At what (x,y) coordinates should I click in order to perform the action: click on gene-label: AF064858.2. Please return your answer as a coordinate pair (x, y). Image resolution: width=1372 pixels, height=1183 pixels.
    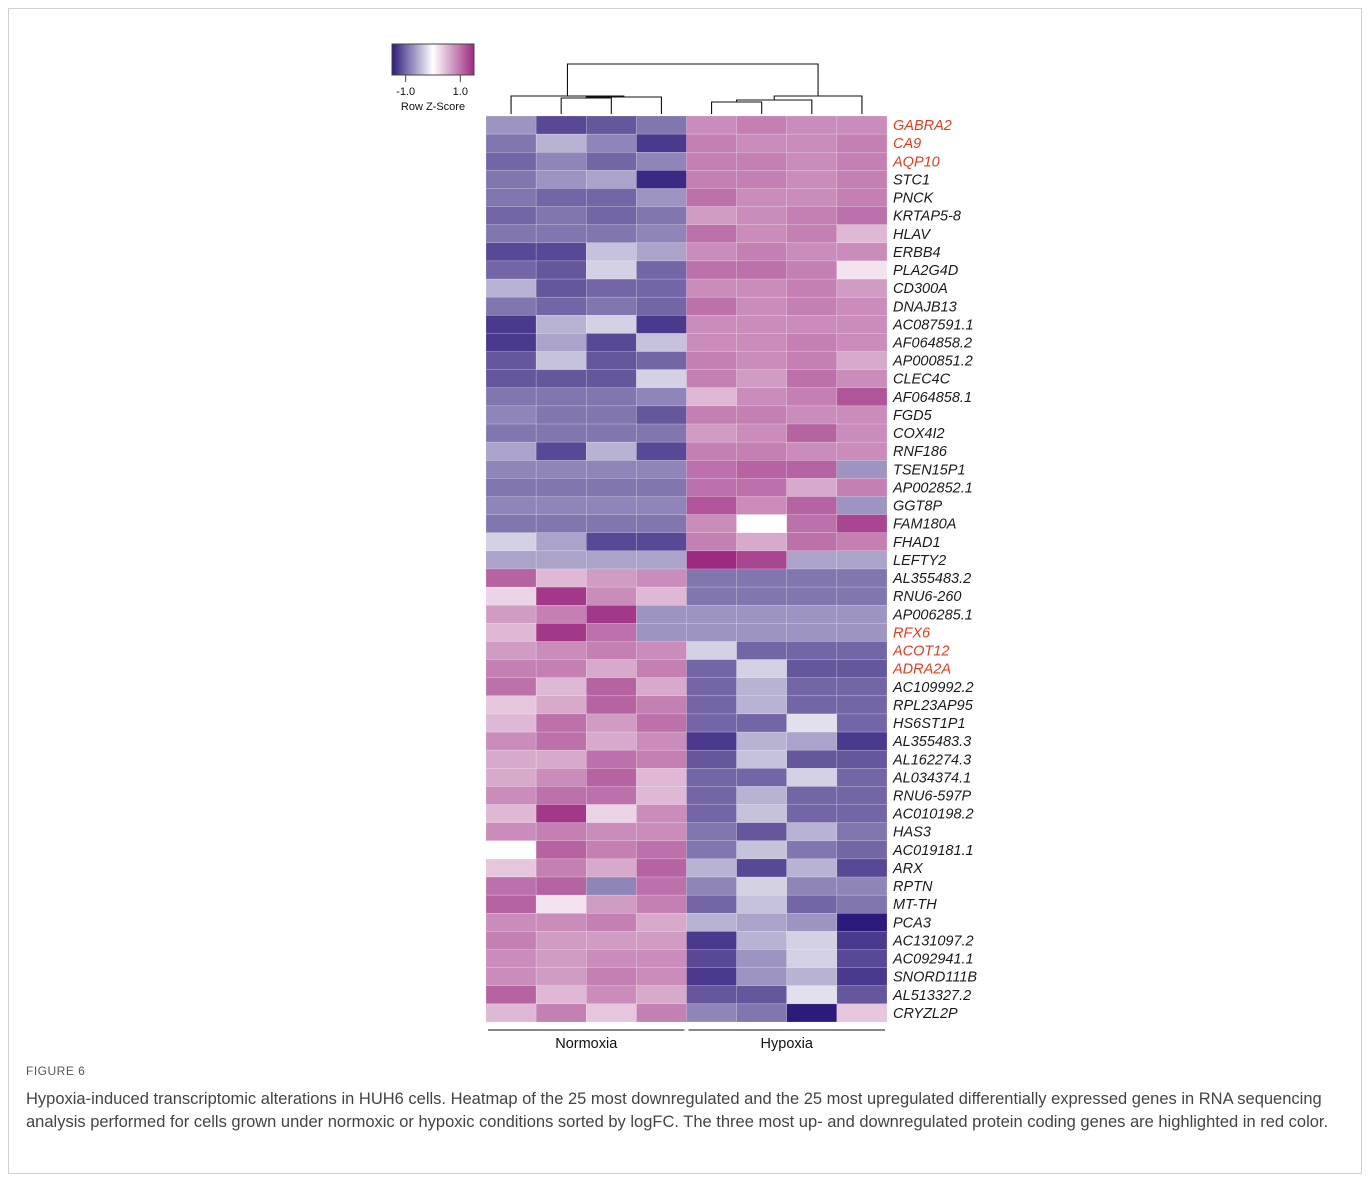
    Looking at the image, I should click on (932, 344).